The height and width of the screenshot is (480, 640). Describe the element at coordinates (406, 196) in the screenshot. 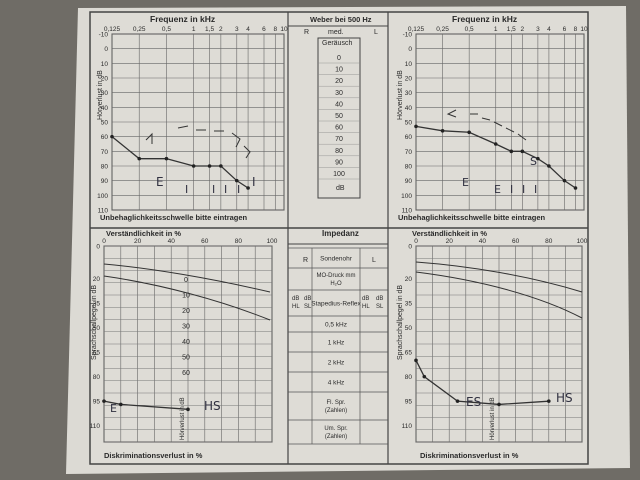

I see `db-tick-label: 100` at that location.